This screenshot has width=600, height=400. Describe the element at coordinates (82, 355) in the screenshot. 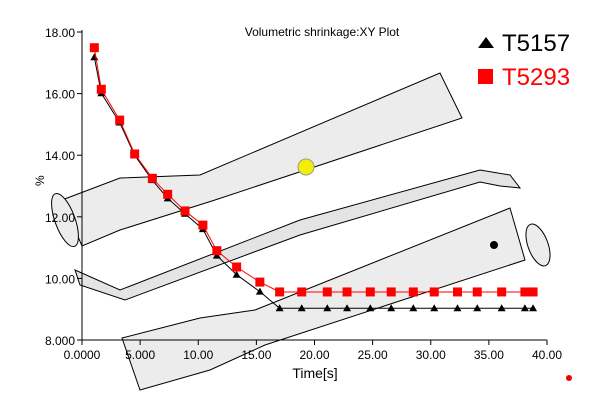

I see `x-tick-label: 0.0000` at that location.